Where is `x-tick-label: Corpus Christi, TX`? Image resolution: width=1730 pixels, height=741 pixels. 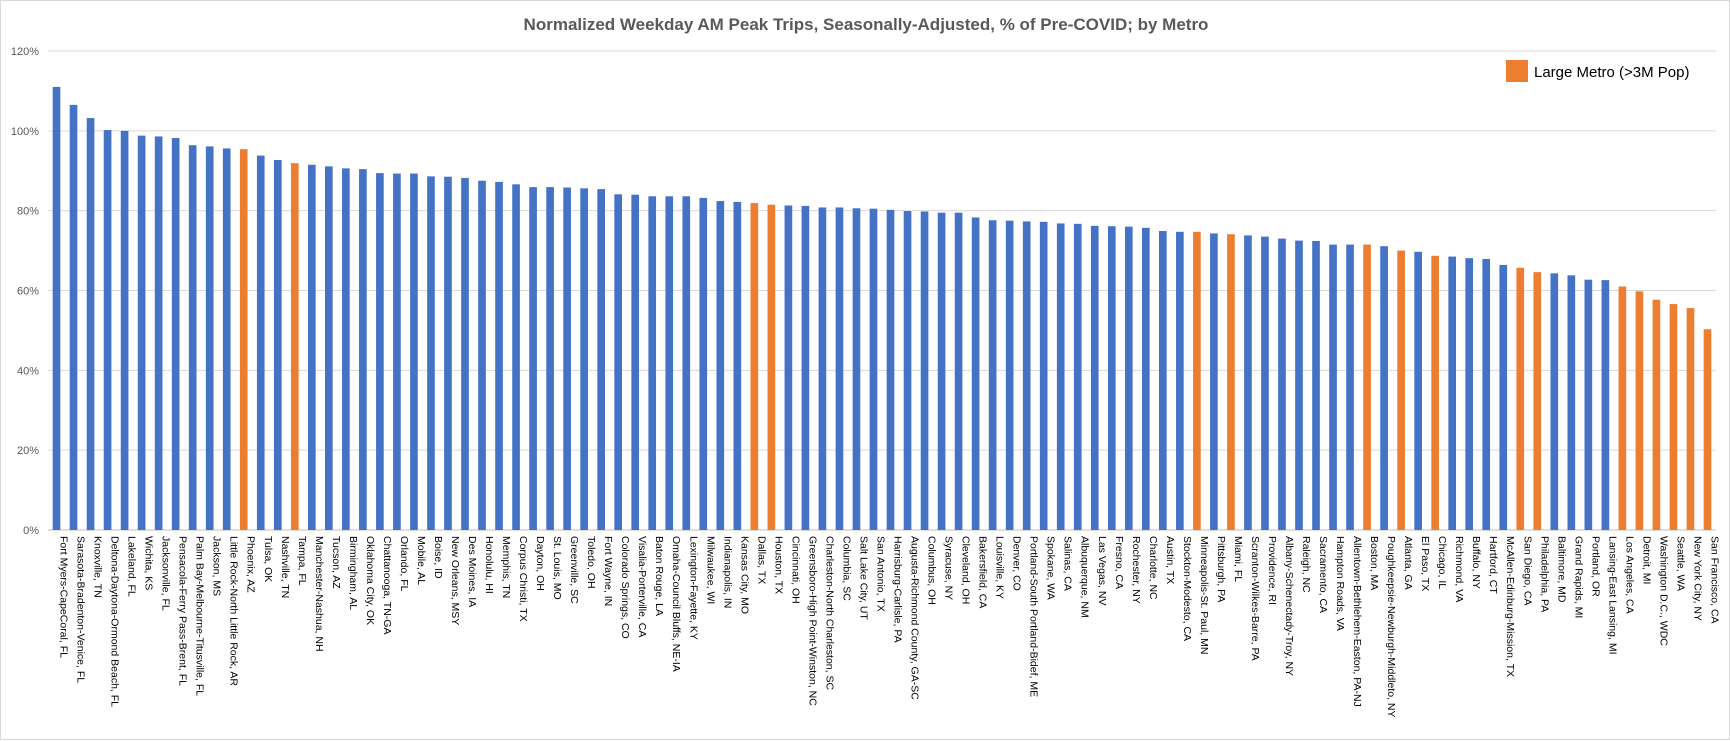 x-tick-label: Corpus Christi, TX is located at coordinates (523, 579).